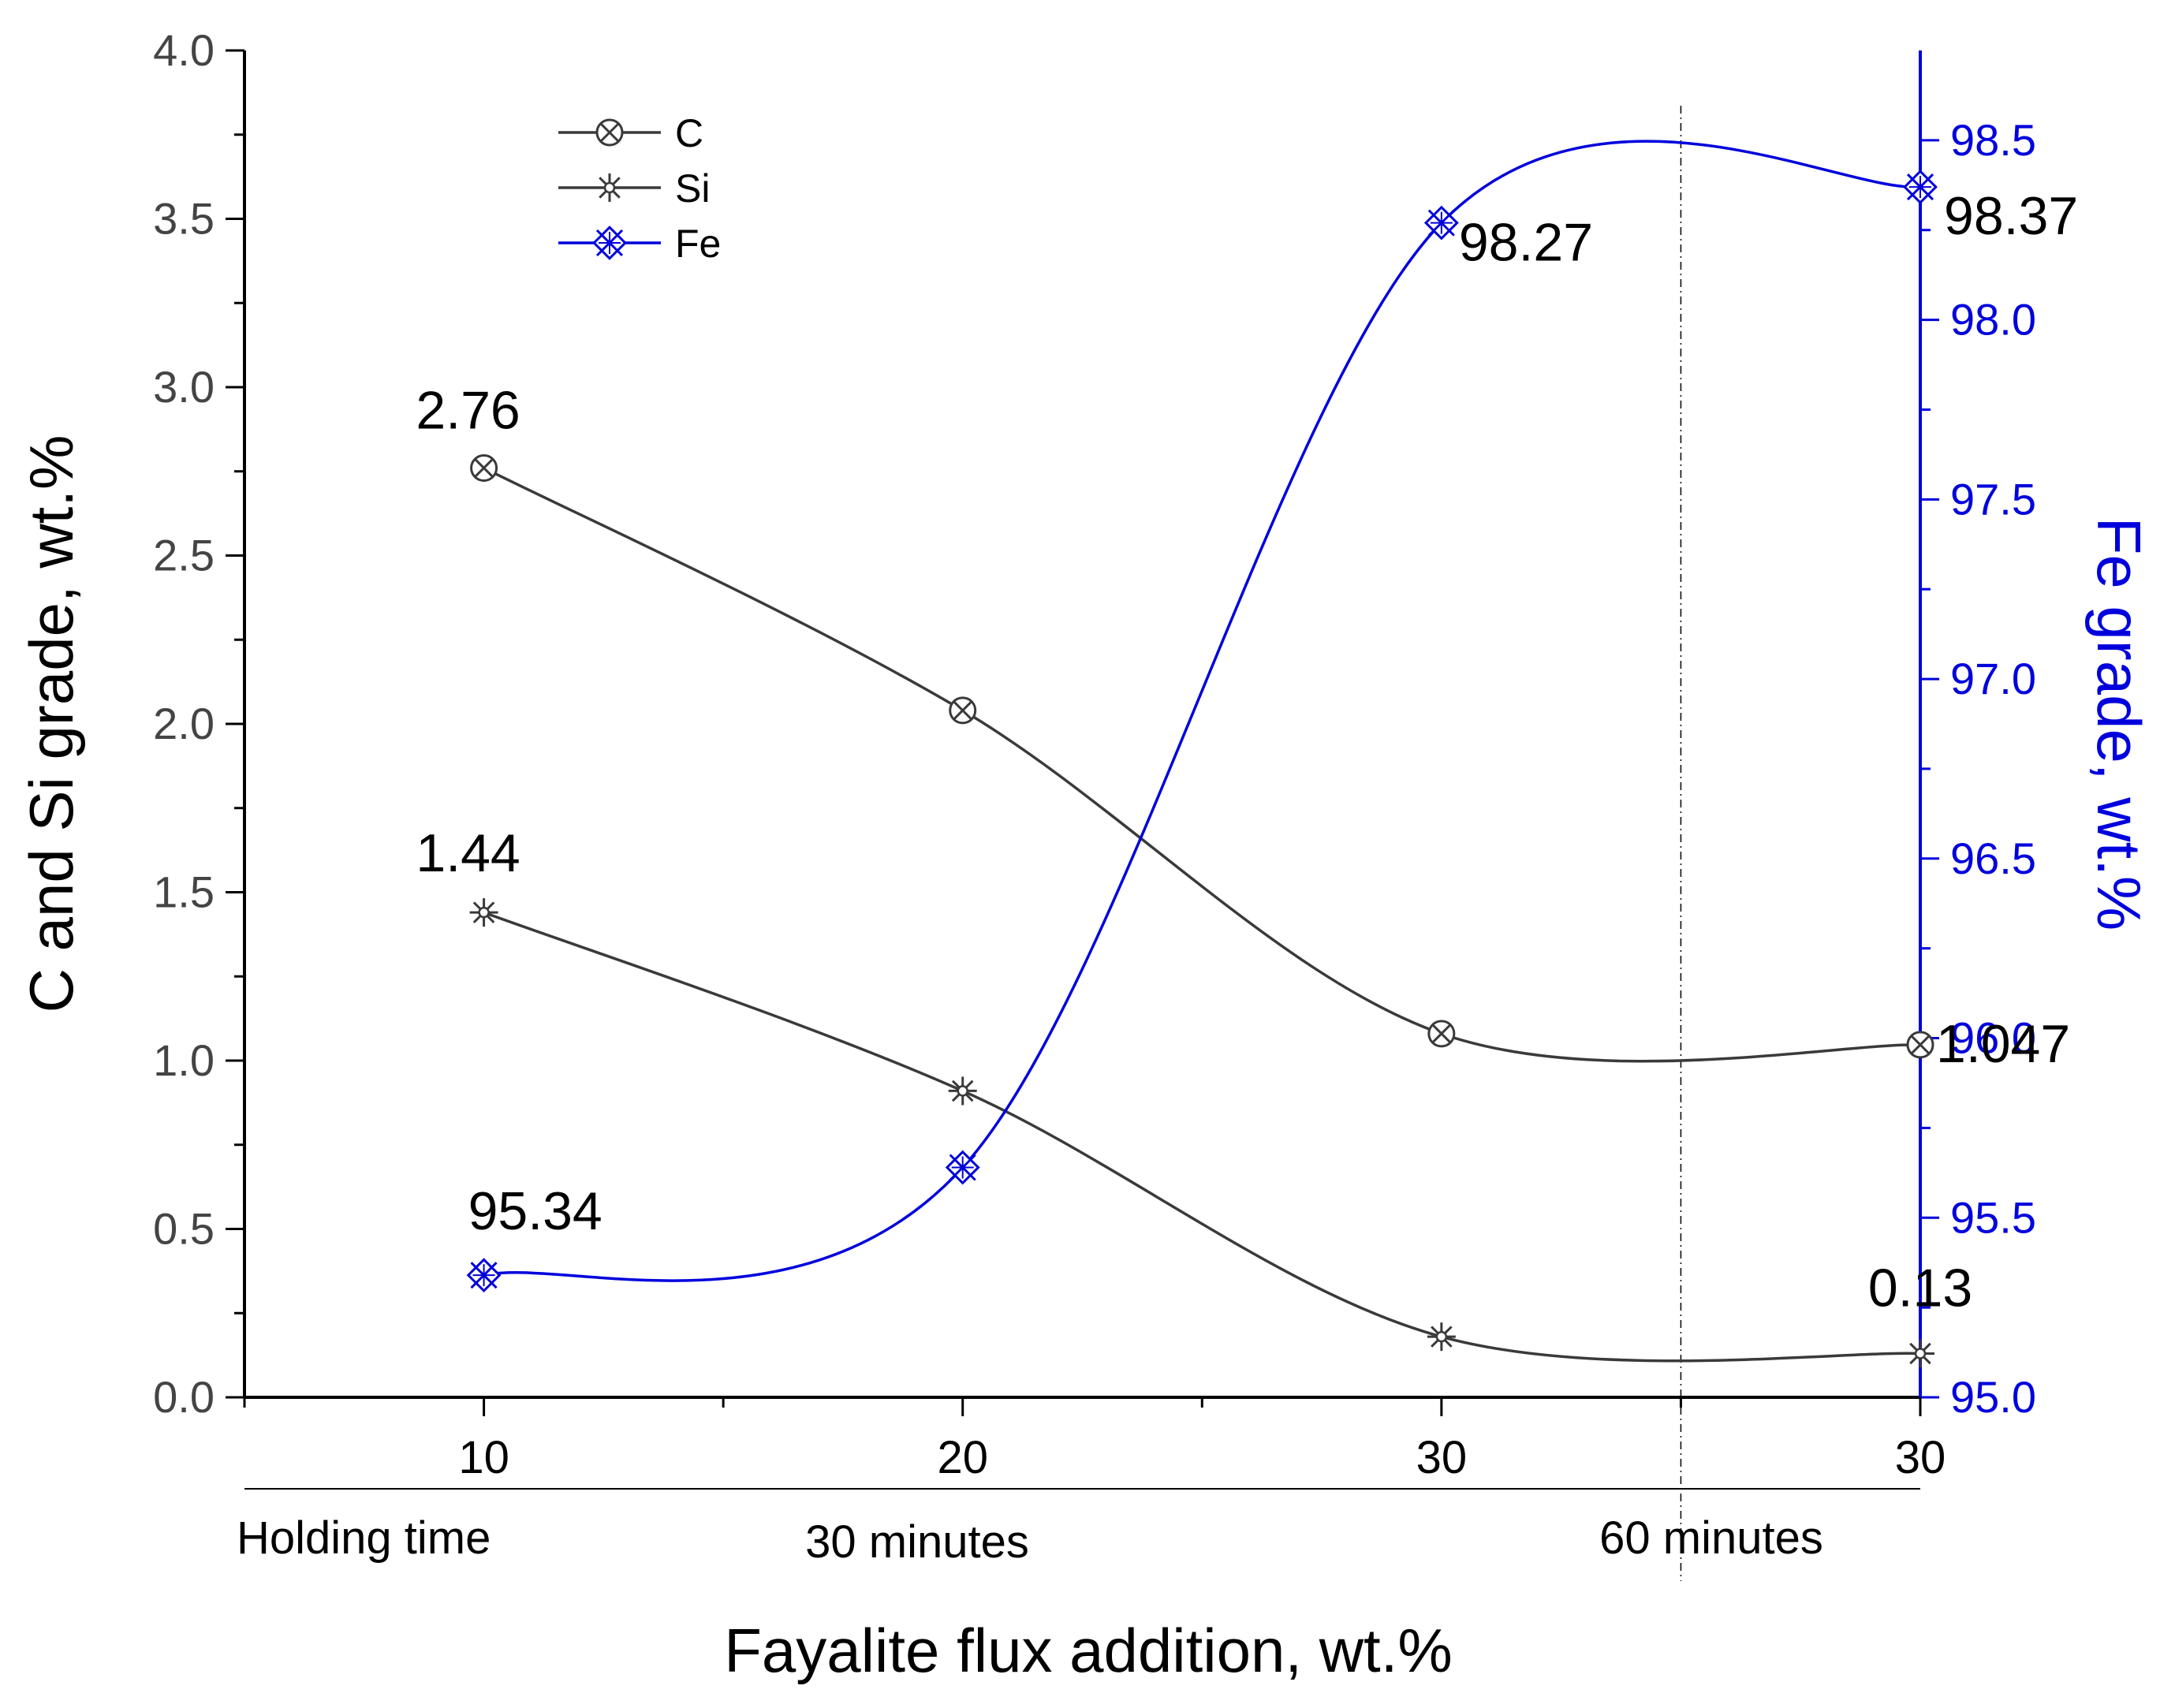 This screenshot has height=1708, width=2175. I want to click on data-label: 95.34, so click(535, 1211).